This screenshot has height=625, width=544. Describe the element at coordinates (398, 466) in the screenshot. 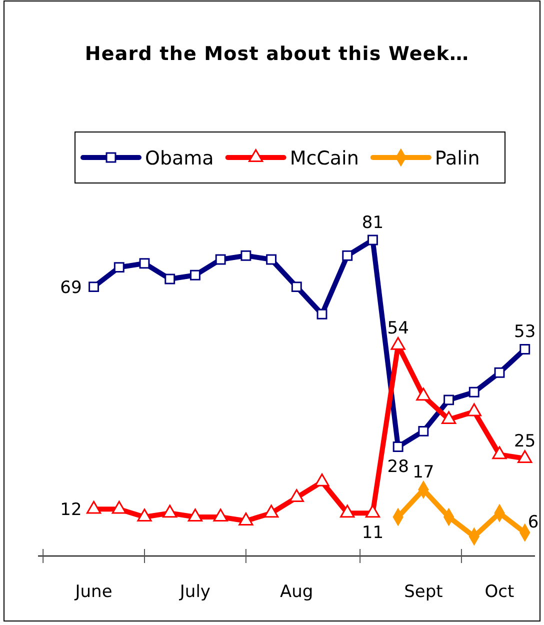

I see `data-label: 28` at that location.